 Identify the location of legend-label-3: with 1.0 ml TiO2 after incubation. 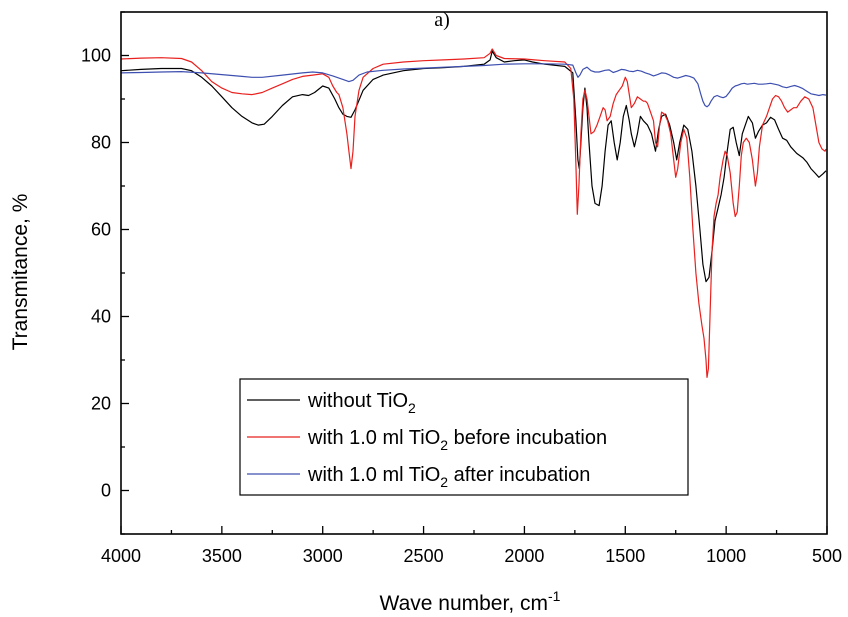
(448, 477).